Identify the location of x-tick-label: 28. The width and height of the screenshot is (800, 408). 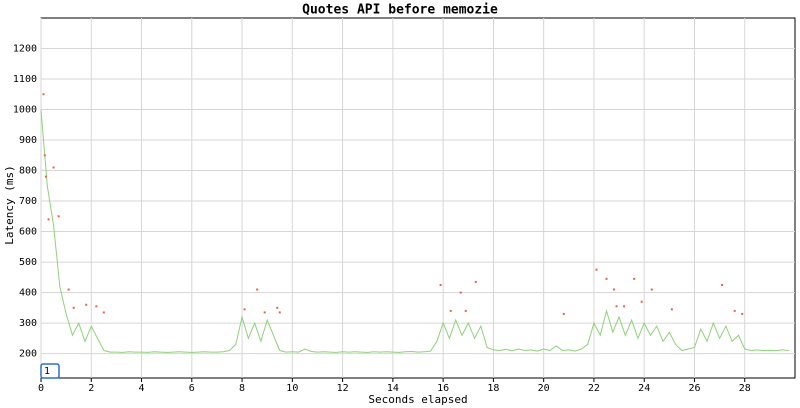
(745, 388).